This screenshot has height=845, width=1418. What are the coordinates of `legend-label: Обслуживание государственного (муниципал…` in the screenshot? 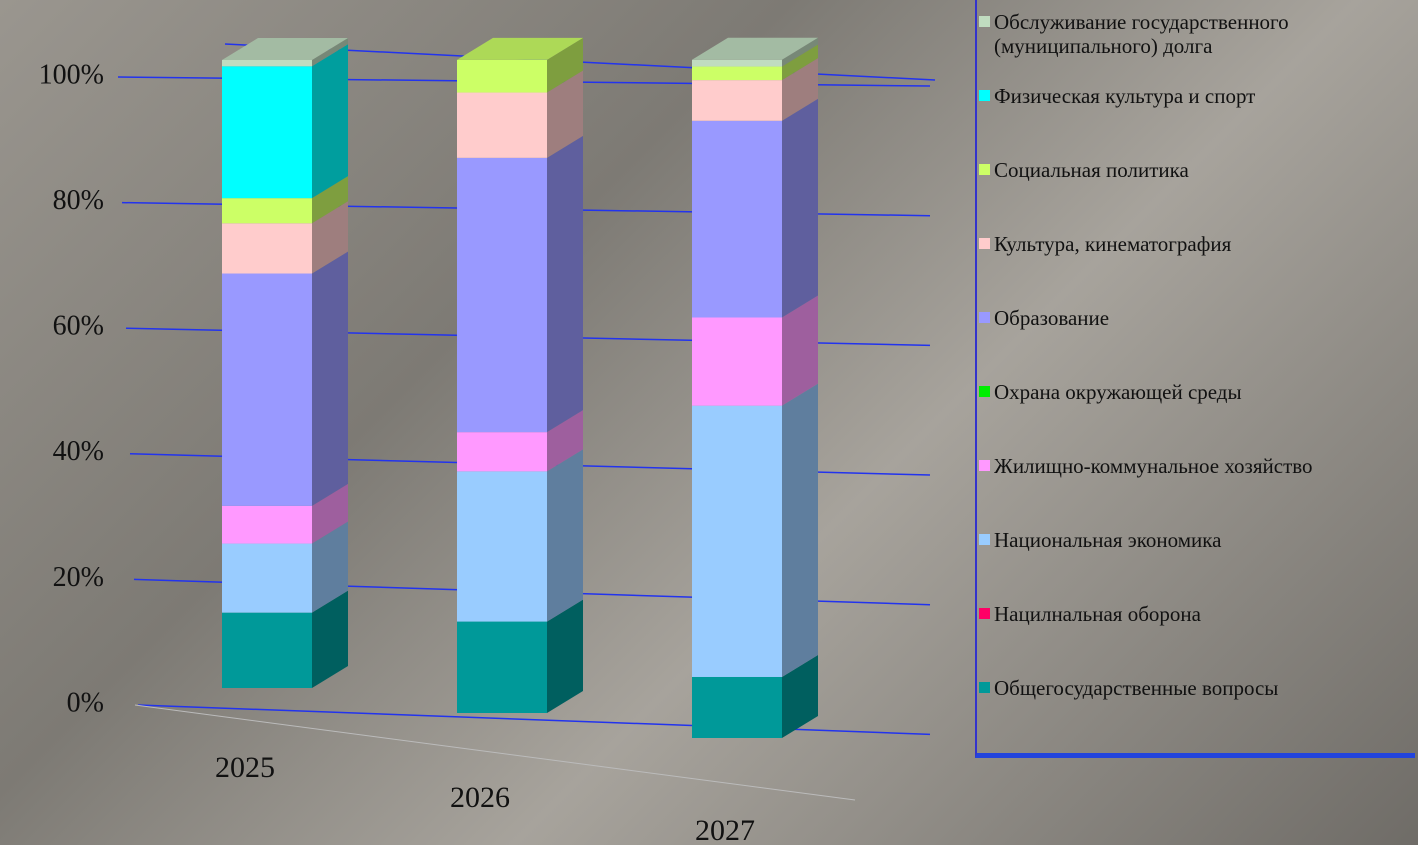 It's located at (1141, 34).